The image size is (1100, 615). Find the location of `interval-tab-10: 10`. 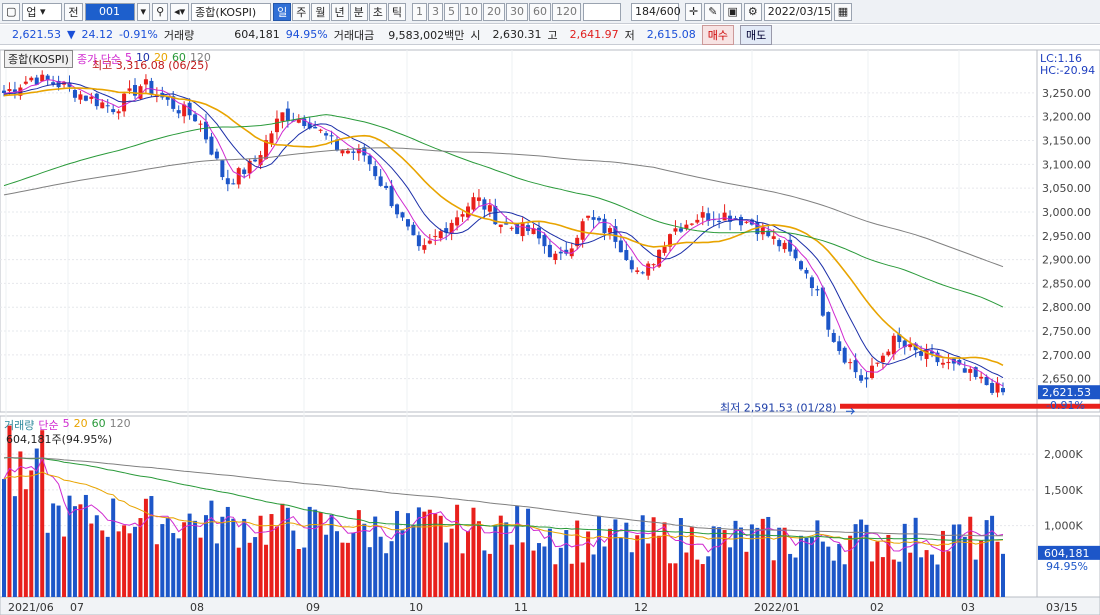

interval-tab-10: 10 is located at coordinates (471, 11).